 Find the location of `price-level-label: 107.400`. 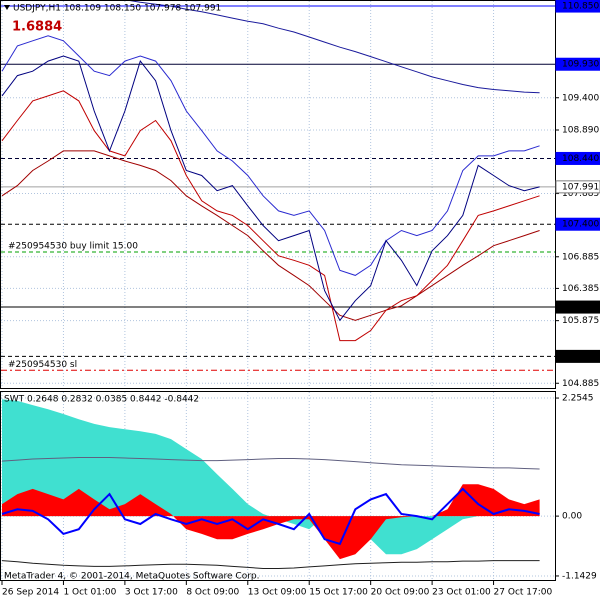

price-level-label: 107.400 is located at coordinates (580, 225).